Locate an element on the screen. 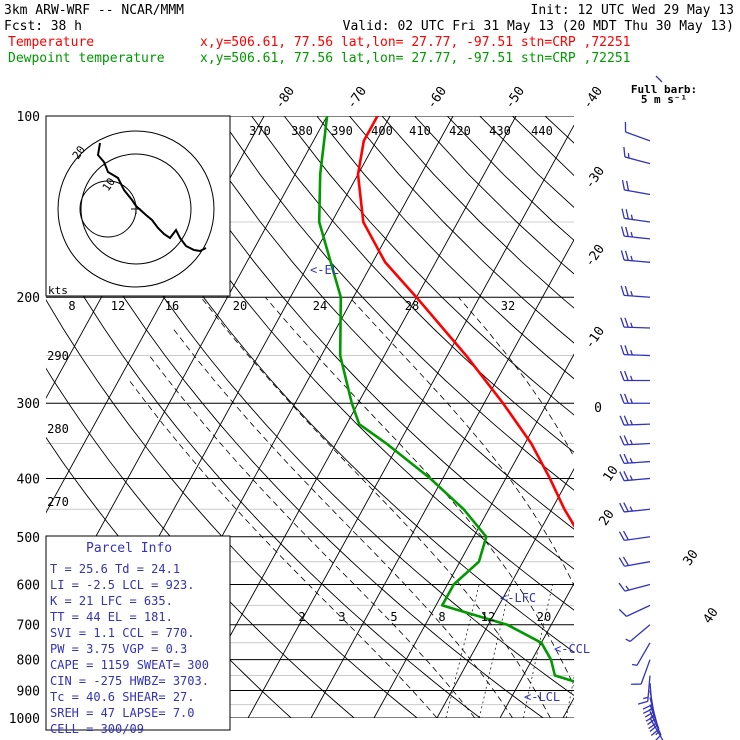 The height and width of the screenshot is (740, 740). hodograph-trace is located at coordinates (151, 197).